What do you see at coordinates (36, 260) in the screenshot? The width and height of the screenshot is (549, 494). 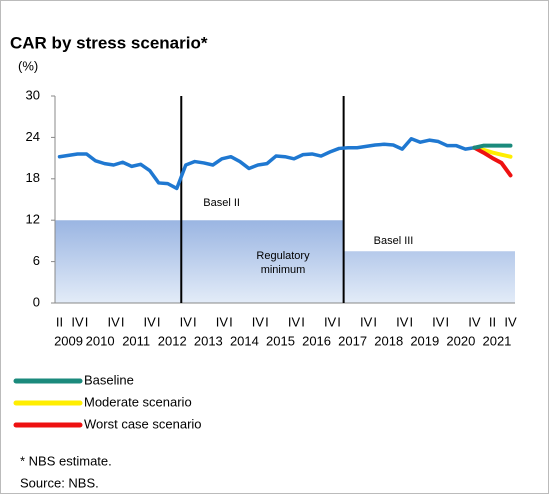 I see `y-tick-label: 6` at bounding box center [36, 260].